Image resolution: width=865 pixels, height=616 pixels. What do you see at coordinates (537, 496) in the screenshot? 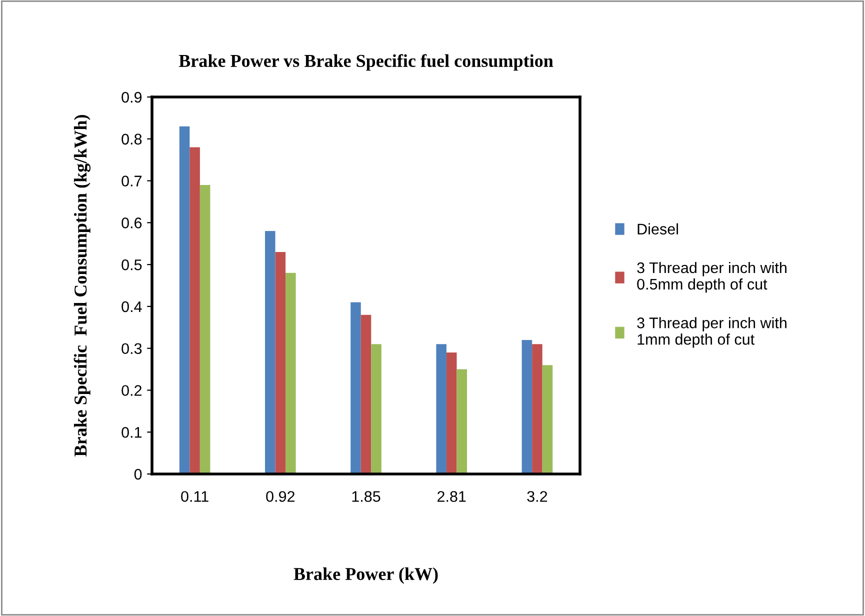
I see `x-tick-label: 3.2` at bounding box center [537, 496].